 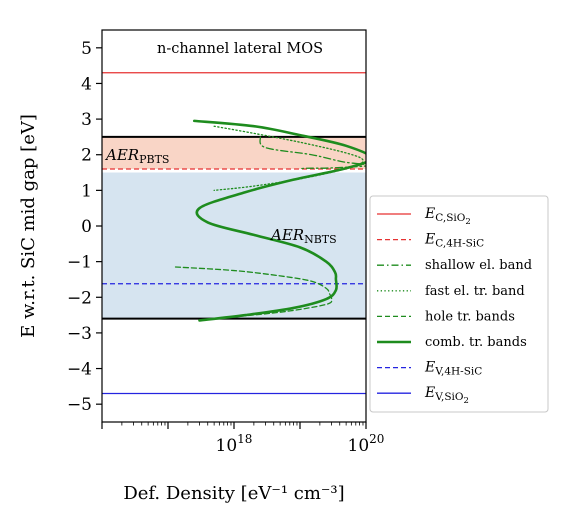 What do you see at coordinates (86, 227) in the screenshot?
I see `y-tick-label: 0` at bounding box center [86, 227].